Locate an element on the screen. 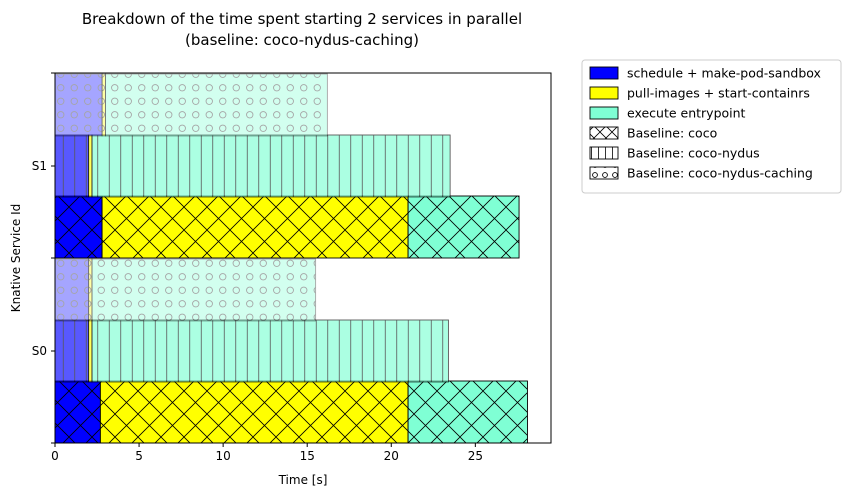 The image size is (857, 496). x-tick-label-25: 25 is located at coordinates (475, 456).